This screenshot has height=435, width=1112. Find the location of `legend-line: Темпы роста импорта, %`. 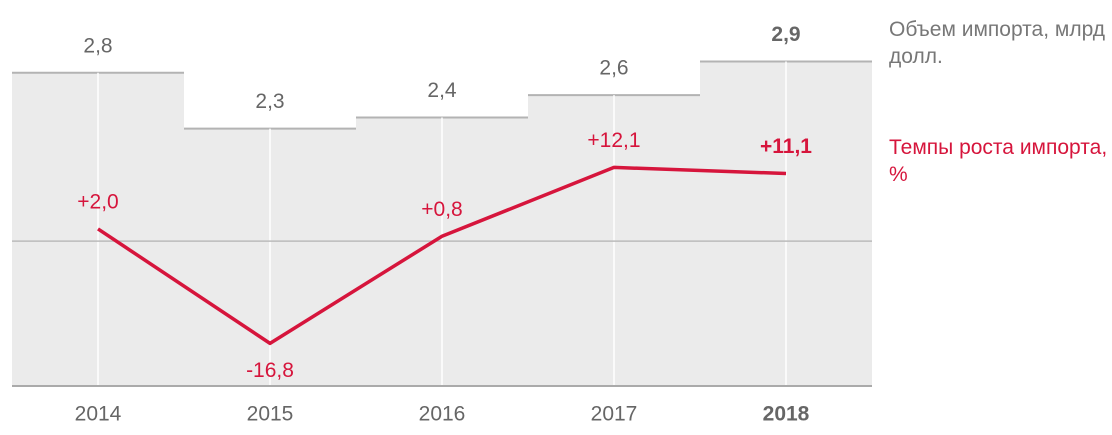

legend-line: Темпы роста импорта, % is located at coordinates (998, 161).